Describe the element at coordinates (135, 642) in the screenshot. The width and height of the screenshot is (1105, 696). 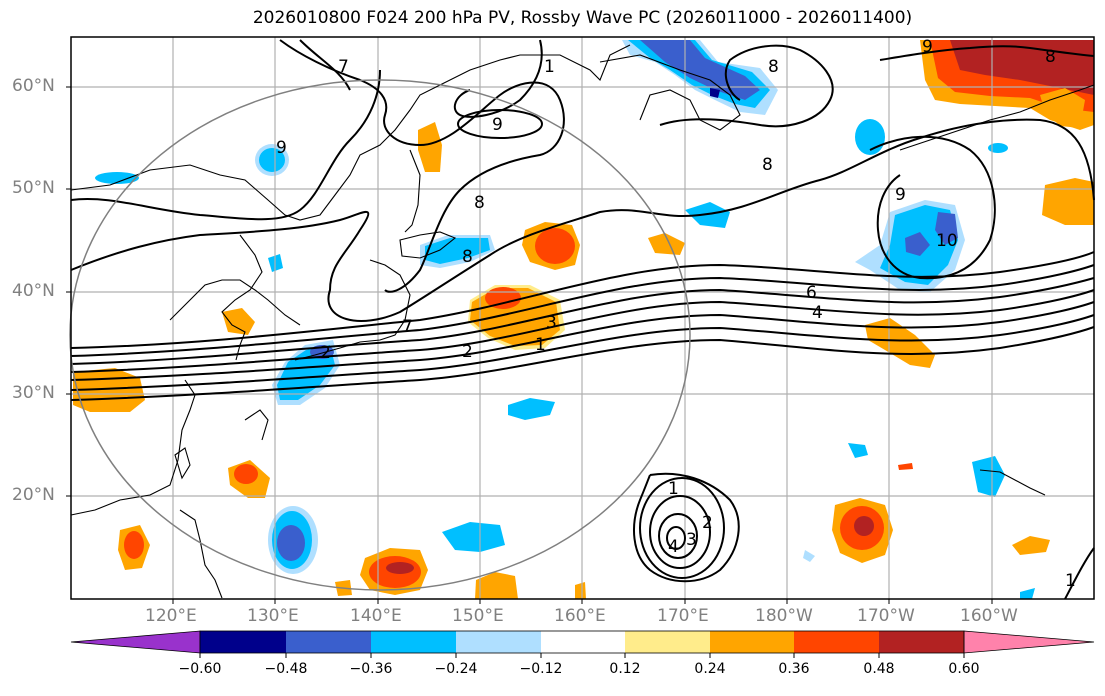
I see `colorbar-extend-low` at that location.